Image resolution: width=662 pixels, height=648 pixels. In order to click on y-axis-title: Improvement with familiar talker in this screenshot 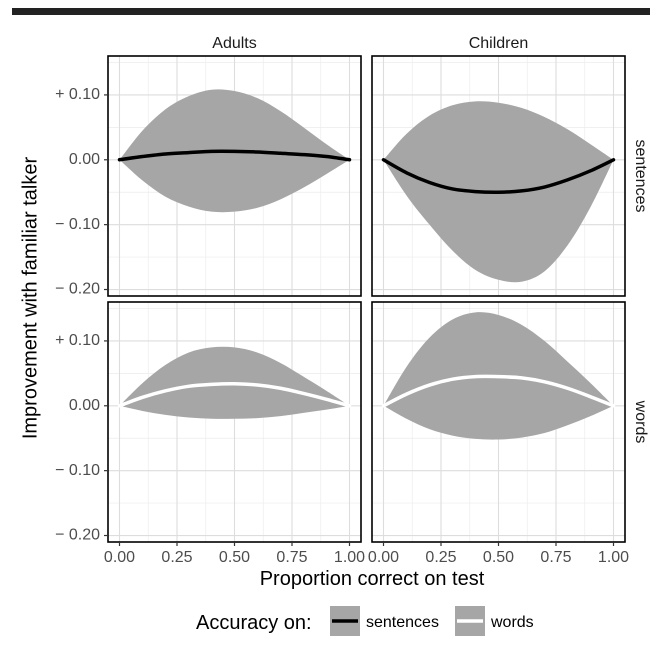, I will do `click(30, 298)`.